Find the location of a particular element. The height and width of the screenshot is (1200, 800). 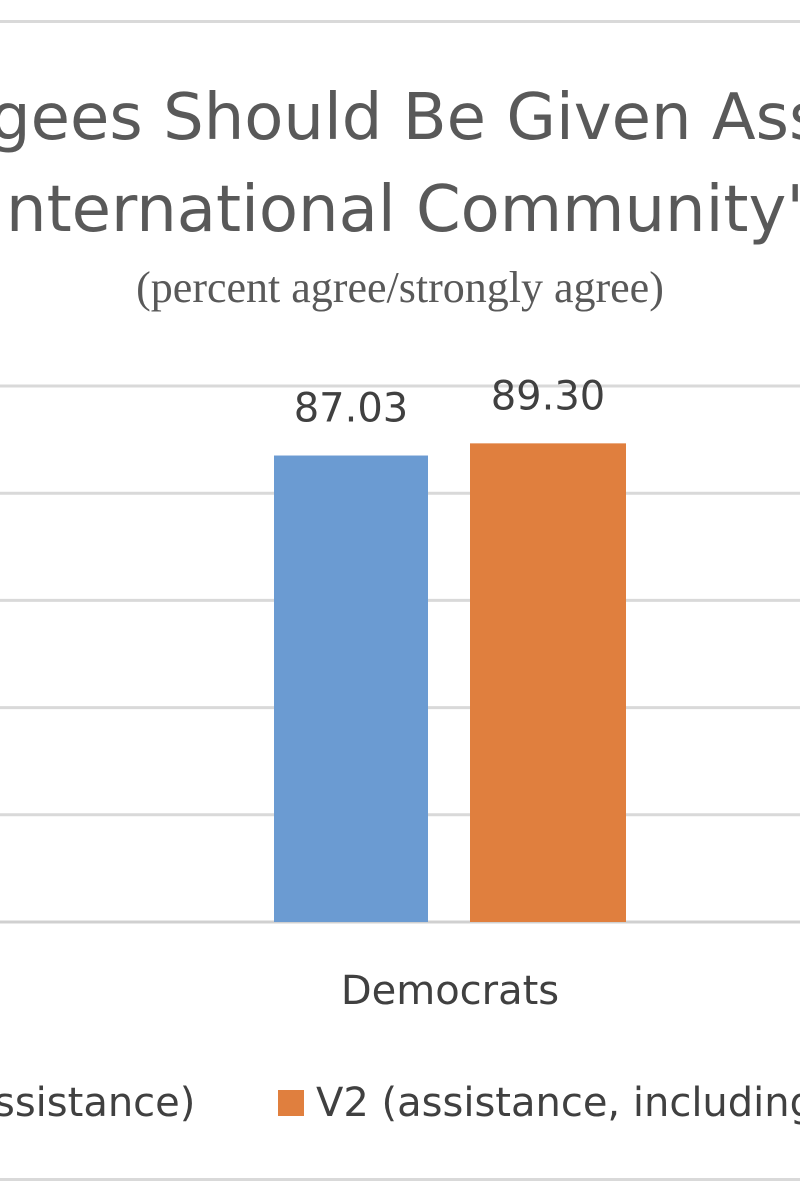

legend: ssistance) V2 (assistance, including is located at coordinates (400, 1105).